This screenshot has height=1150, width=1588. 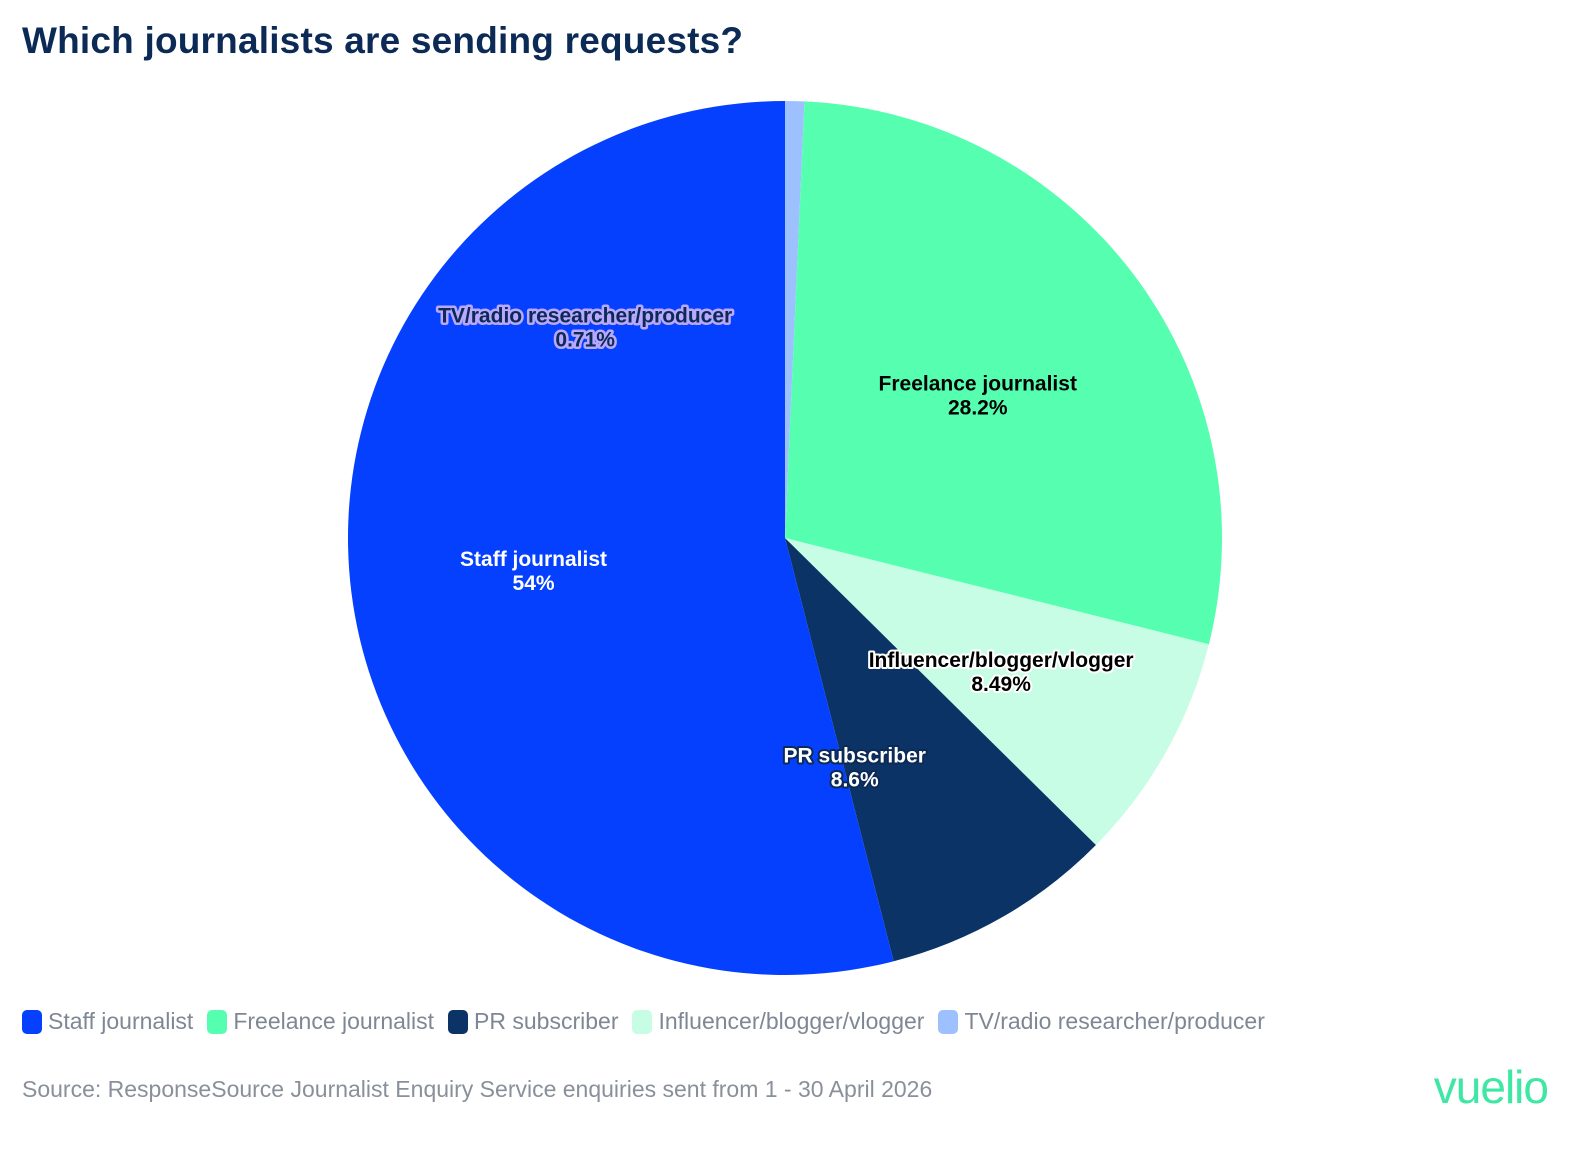 I want to click on slice-value-label: 8.49%, so click(x=1001, y=684).